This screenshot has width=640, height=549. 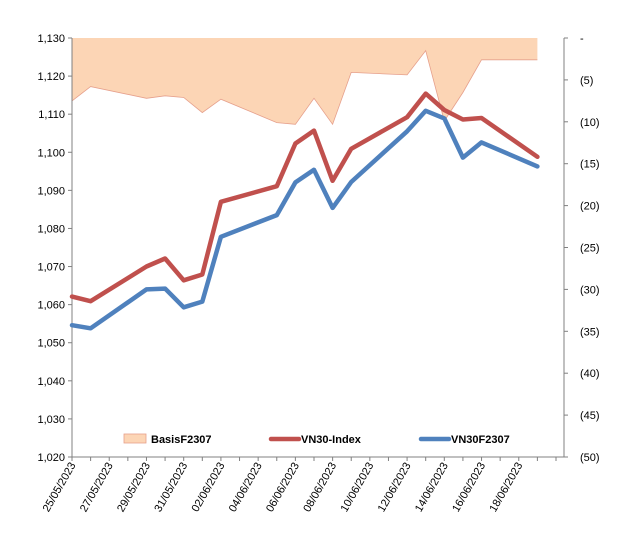 What do you see at coordinates (97, 488) in the screenshot?
I see `x-tick-label: 27/05/2023` at bounding box center [97, 488].